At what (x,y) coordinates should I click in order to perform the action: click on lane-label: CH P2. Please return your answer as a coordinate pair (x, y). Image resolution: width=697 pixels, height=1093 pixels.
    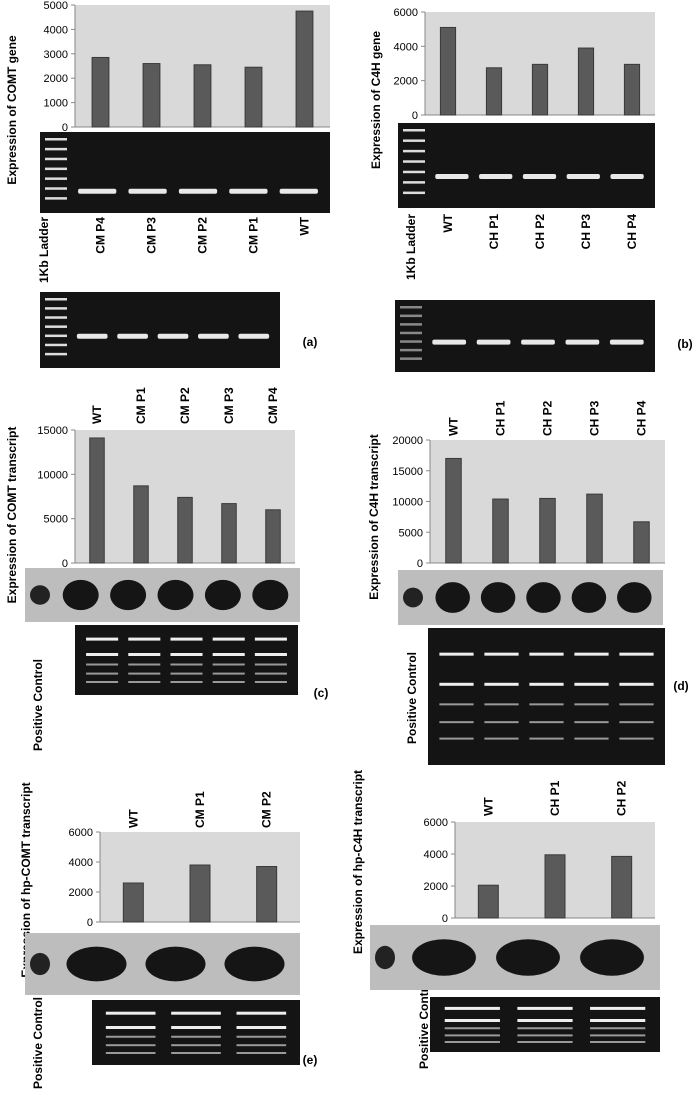
    Looking at the image, I should click on (548, 418).